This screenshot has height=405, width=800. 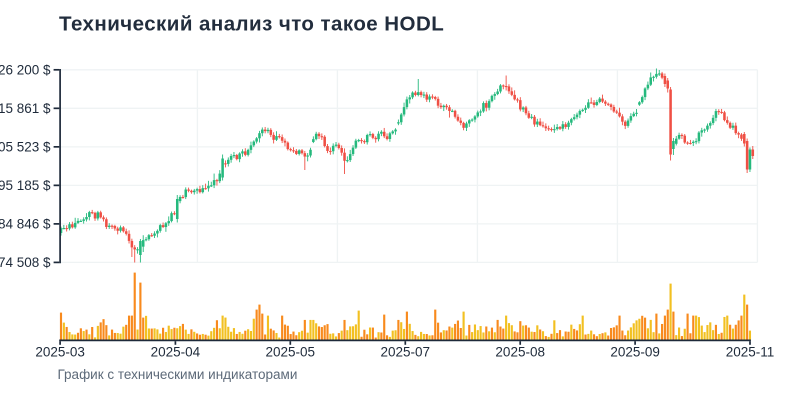 What do you see at coordinates (25, 262) in the screenshot?
I see `svg-text: 74 508 $` at bounding box center [25, 262].